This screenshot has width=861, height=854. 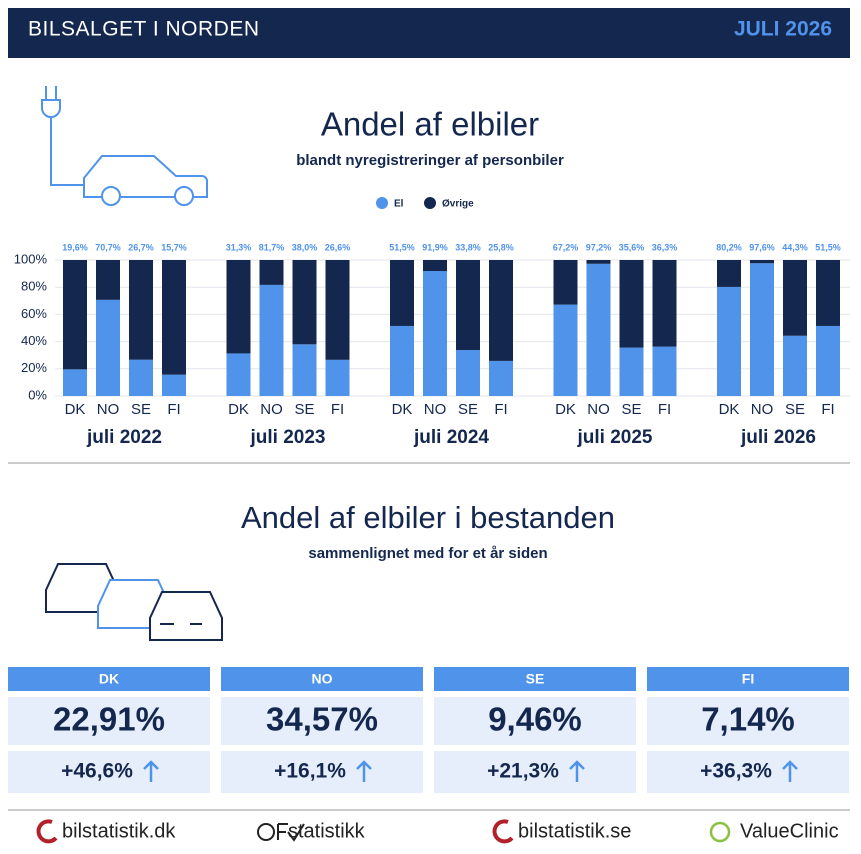 What do you see at coordinates (778, 437) in the screenshot?
I see `group-label: juli 2026` at bounding box center [778, 437].